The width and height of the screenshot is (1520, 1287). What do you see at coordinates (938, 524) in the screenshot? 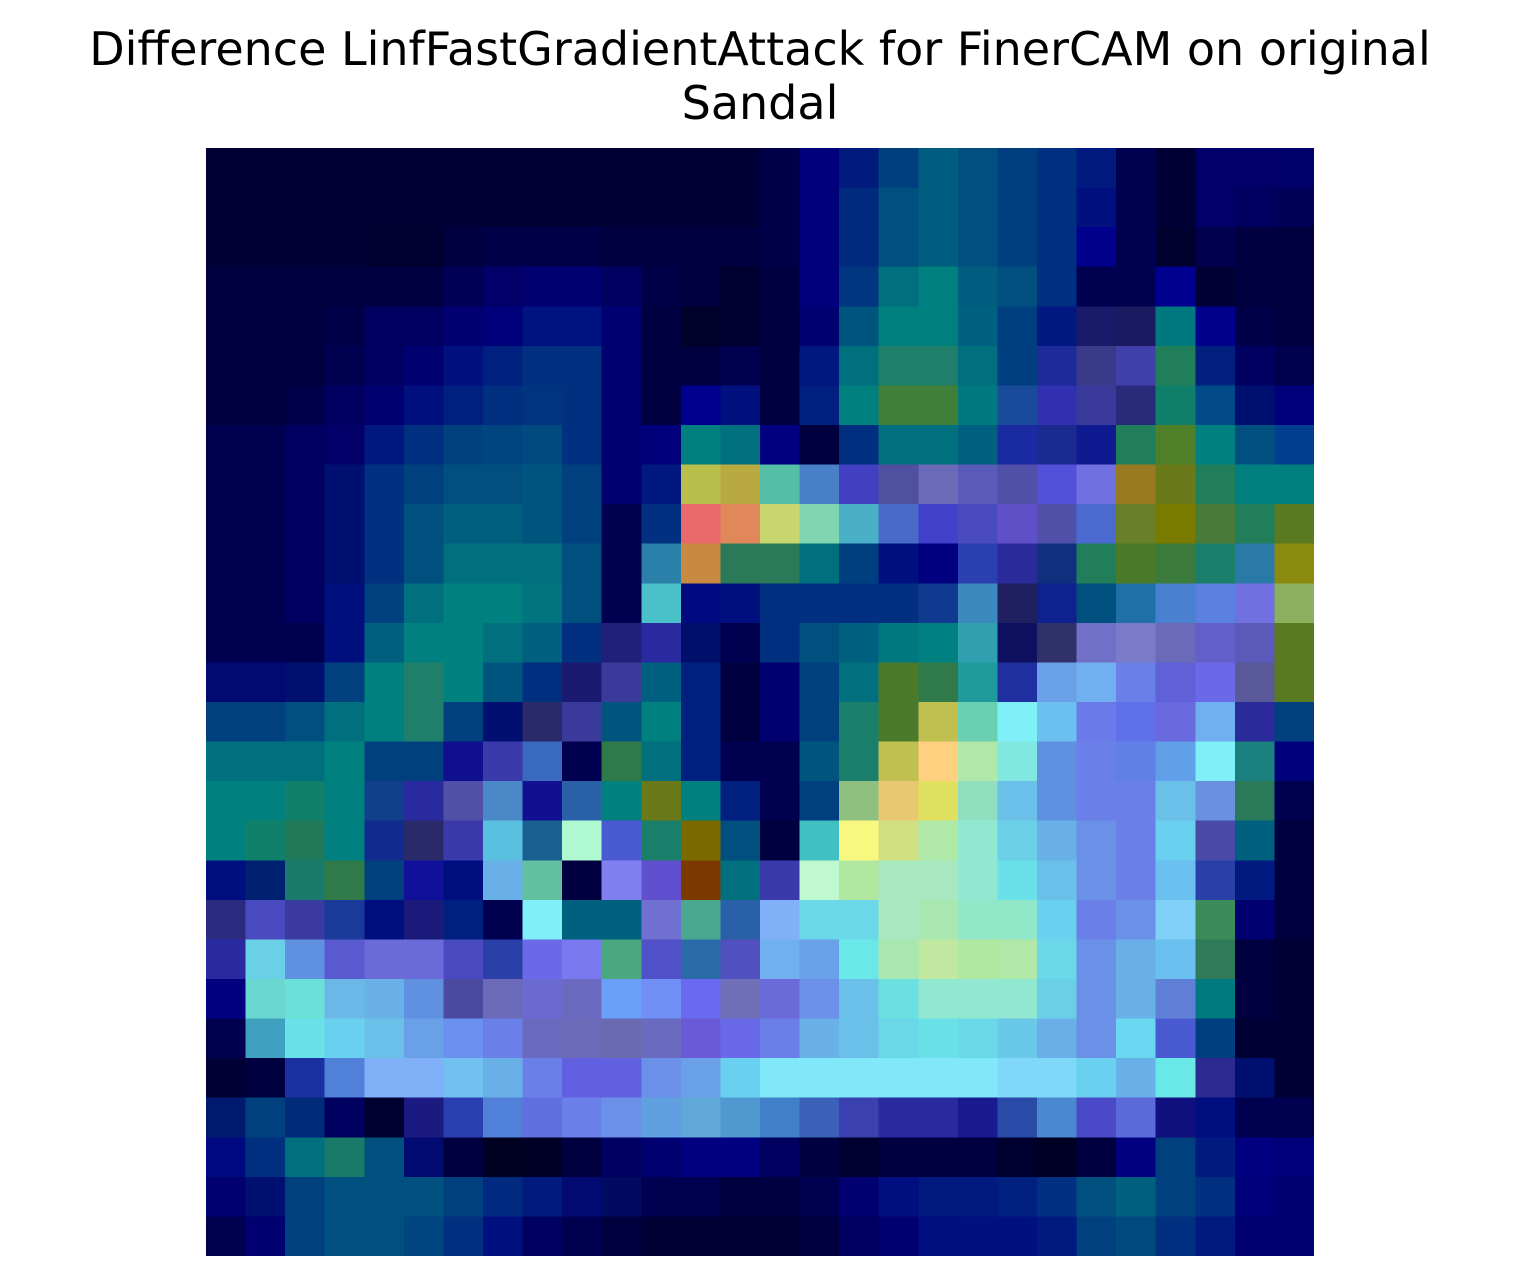
I see `heatmap-cell-r9-c18` at bounding box center [938, 524].